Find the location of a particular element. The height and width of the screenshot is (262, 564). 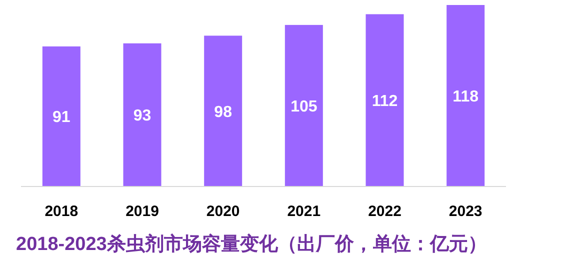

x-tick-label: 2019 is located at coordinates (142, 211).